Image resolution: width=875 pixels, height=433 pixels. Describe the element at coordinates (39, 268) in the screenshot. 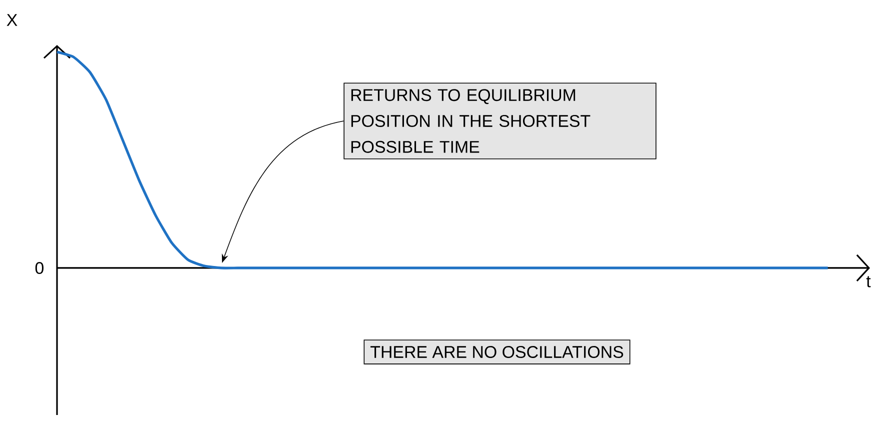

I see `text: 0` at that location.